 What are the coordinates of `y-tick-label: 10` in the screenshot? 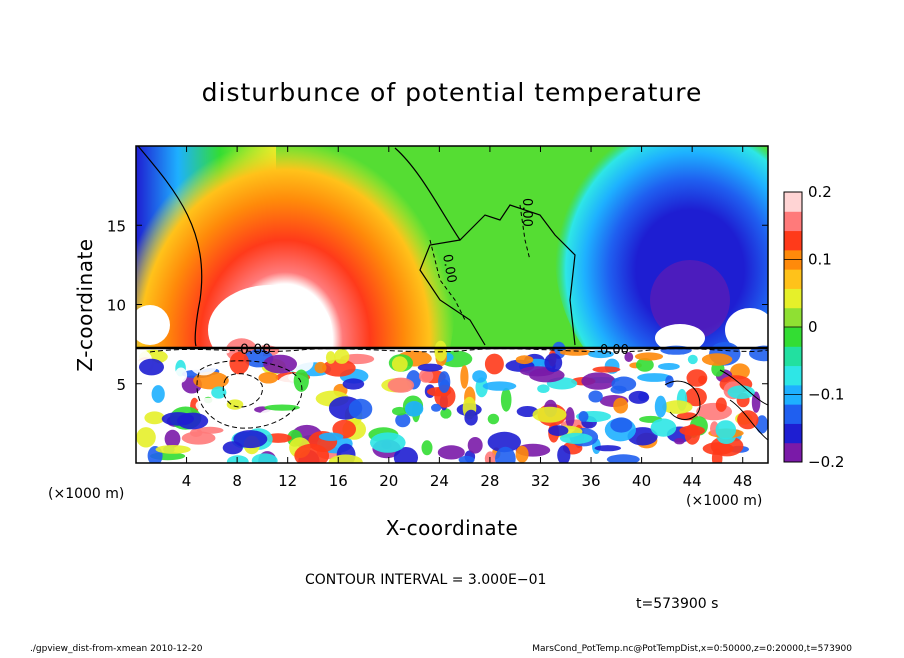 It's located at (116, 306).